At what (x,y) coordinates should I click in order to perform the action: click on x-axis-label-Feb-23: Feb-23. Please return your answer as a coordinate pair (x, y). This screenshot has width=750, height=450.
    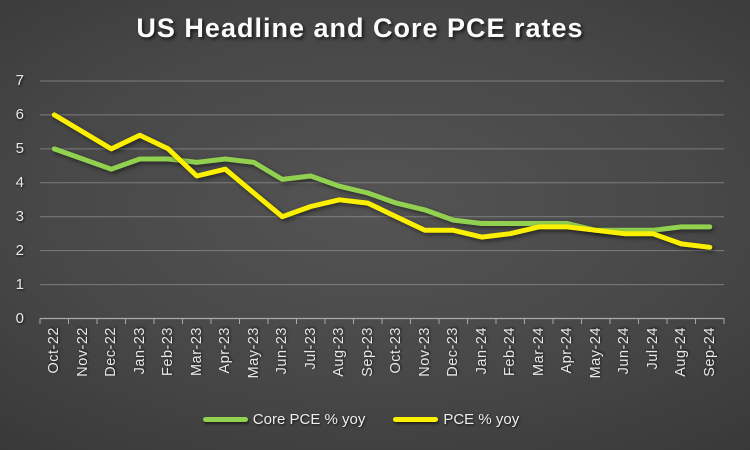
    Looking at the image, I should click on (168, 351).